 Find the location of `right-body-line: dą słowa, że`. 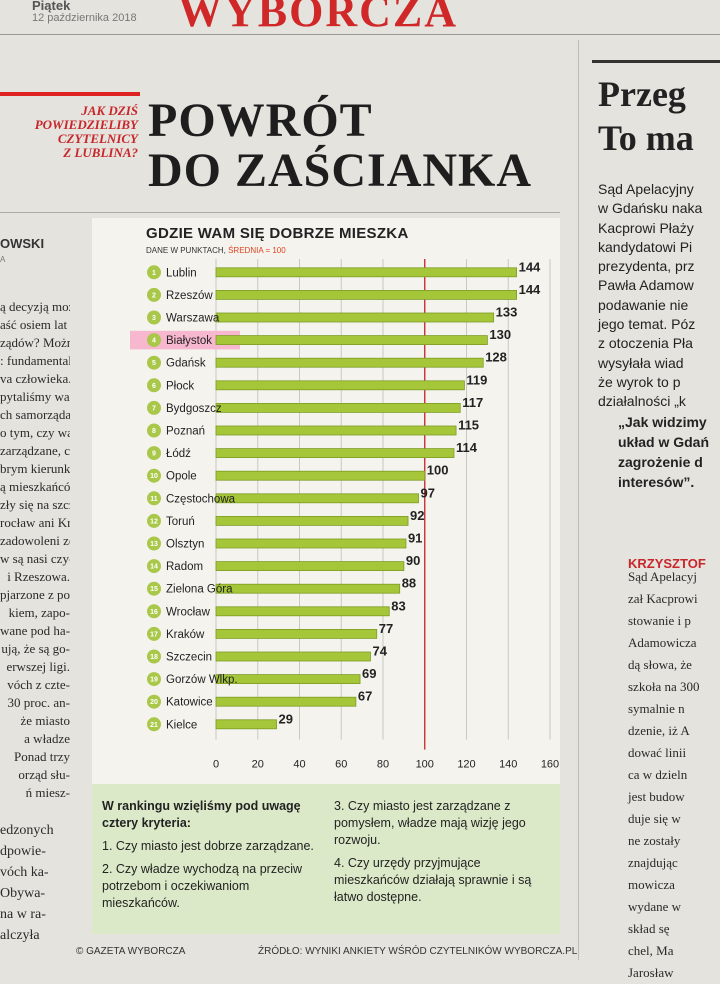

right-body-line: dą słowa, że is located at coordinates (660, 664).